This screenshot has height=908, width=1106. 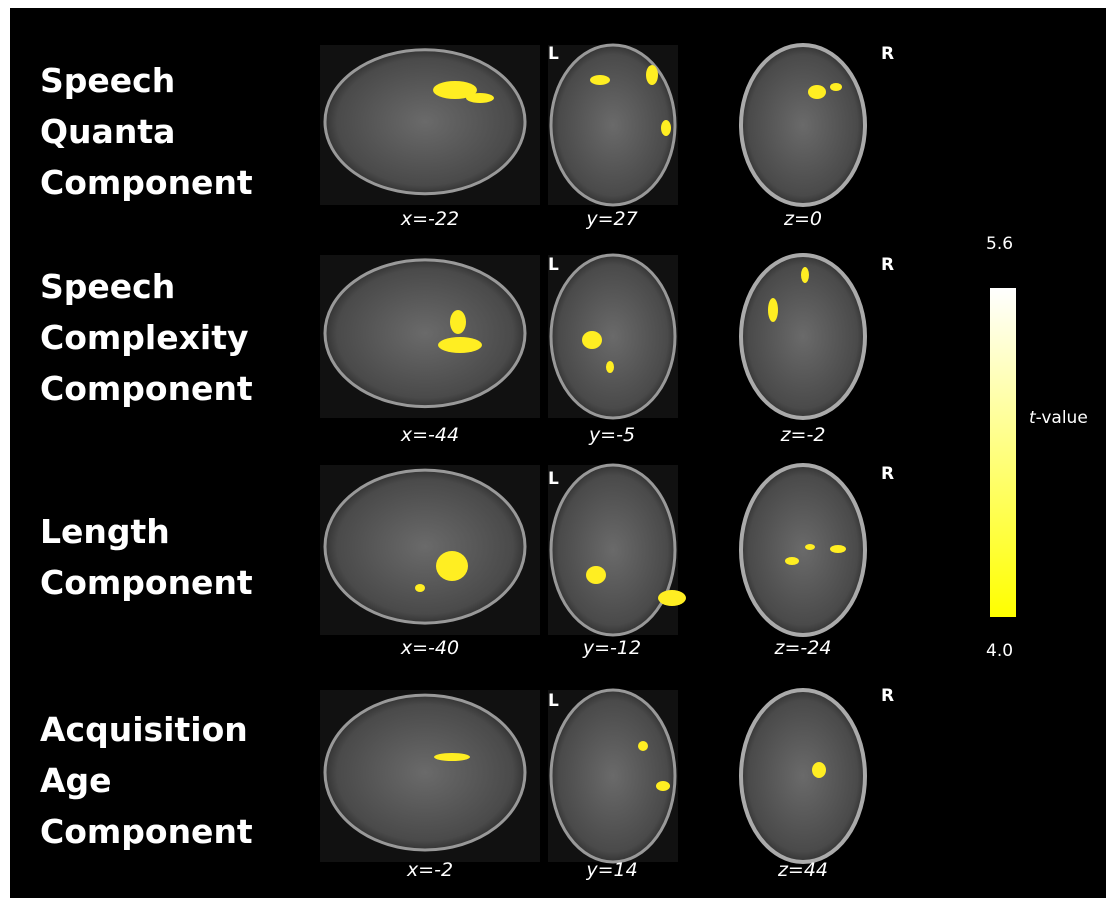 What do you see at coordinates (999, 244) in the screenshot?
I see `colorbar-max: 5.6` at bounding box center [999, 244].